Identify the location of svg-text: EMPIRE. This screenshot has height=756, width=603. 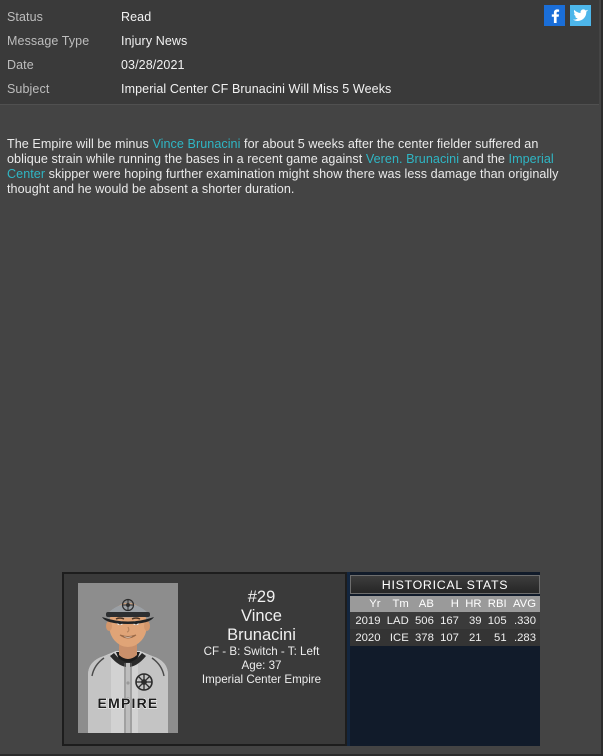
(128, 703).